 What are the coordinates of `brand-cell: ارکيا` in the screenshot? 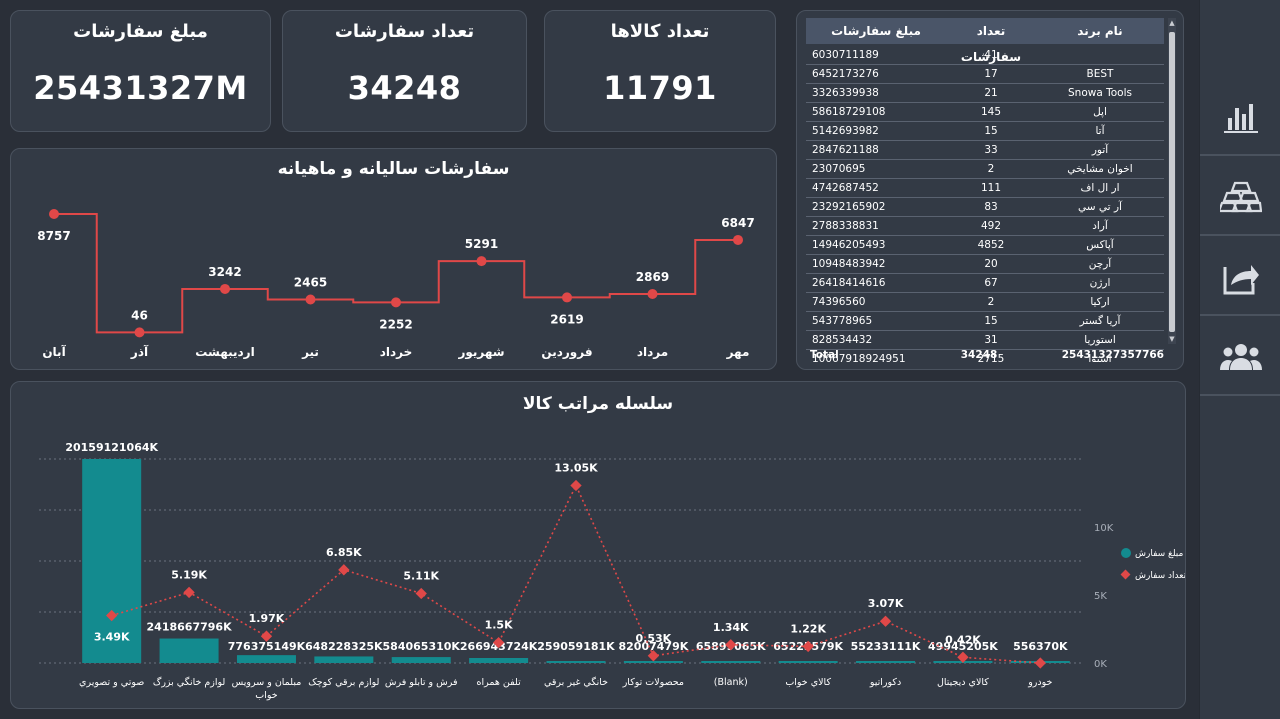 It's located at (1100, 302).